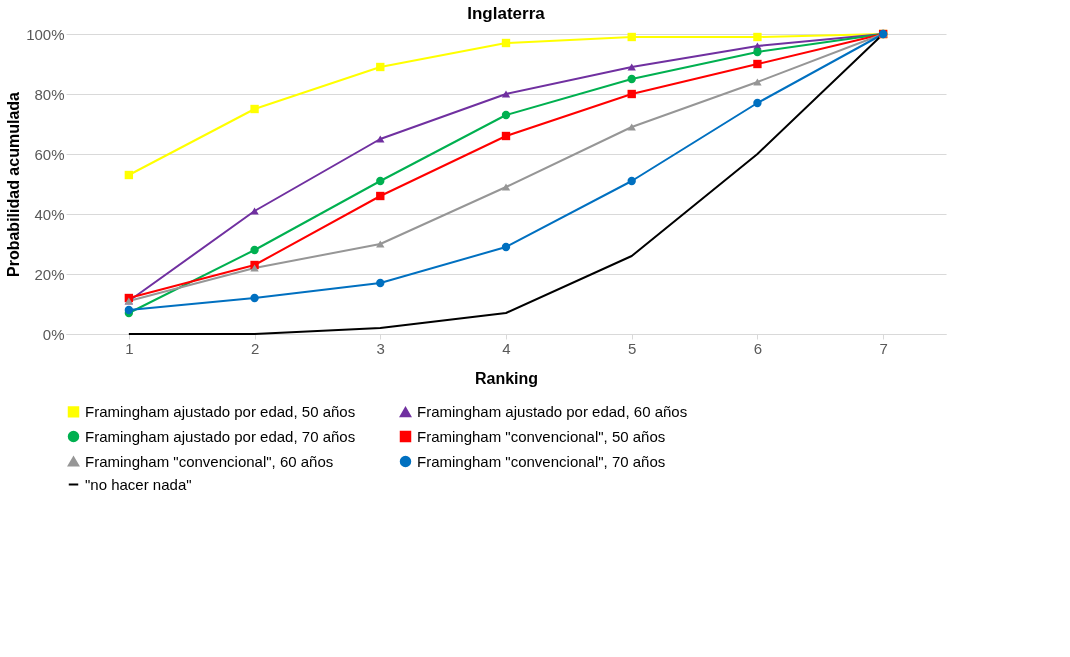 Image resolution: width=1070 pixels, height=657 pixels. What do you see at coordinates (220, 436) in the screenshot?
I see `legend-label: Framingham ajustado por edad, 70 años` at bounding box center [220, 436].